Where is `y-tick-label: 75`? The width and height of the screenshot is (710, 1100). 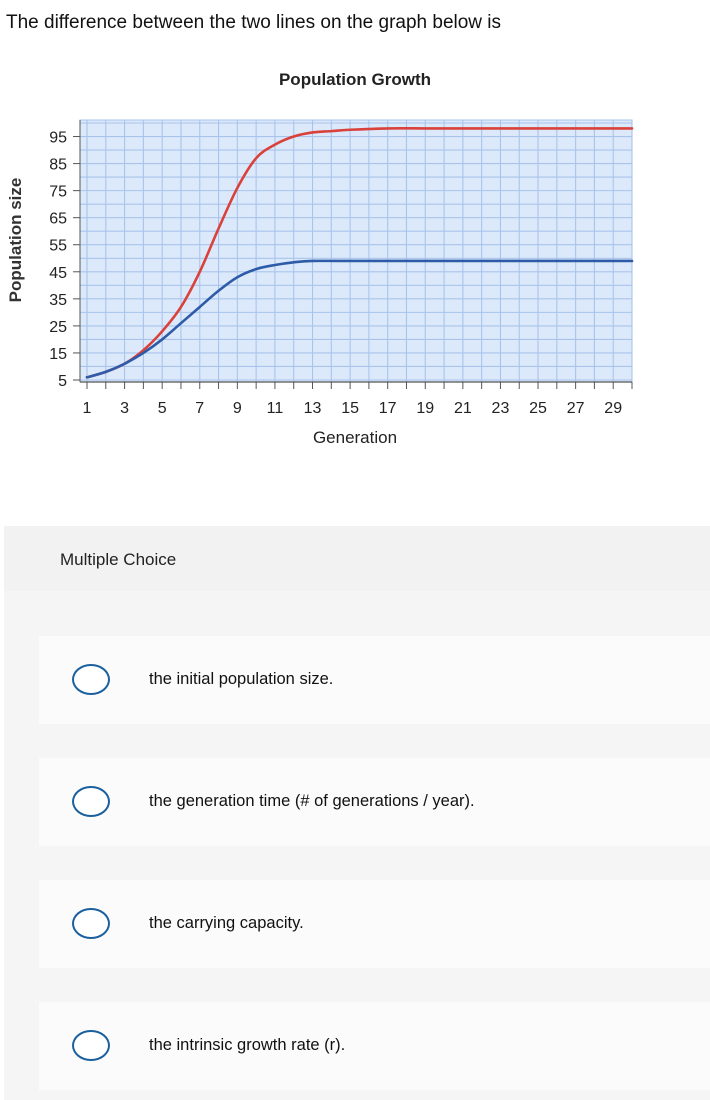
y-tick-label: 75 is located at coordinates (58, 192).